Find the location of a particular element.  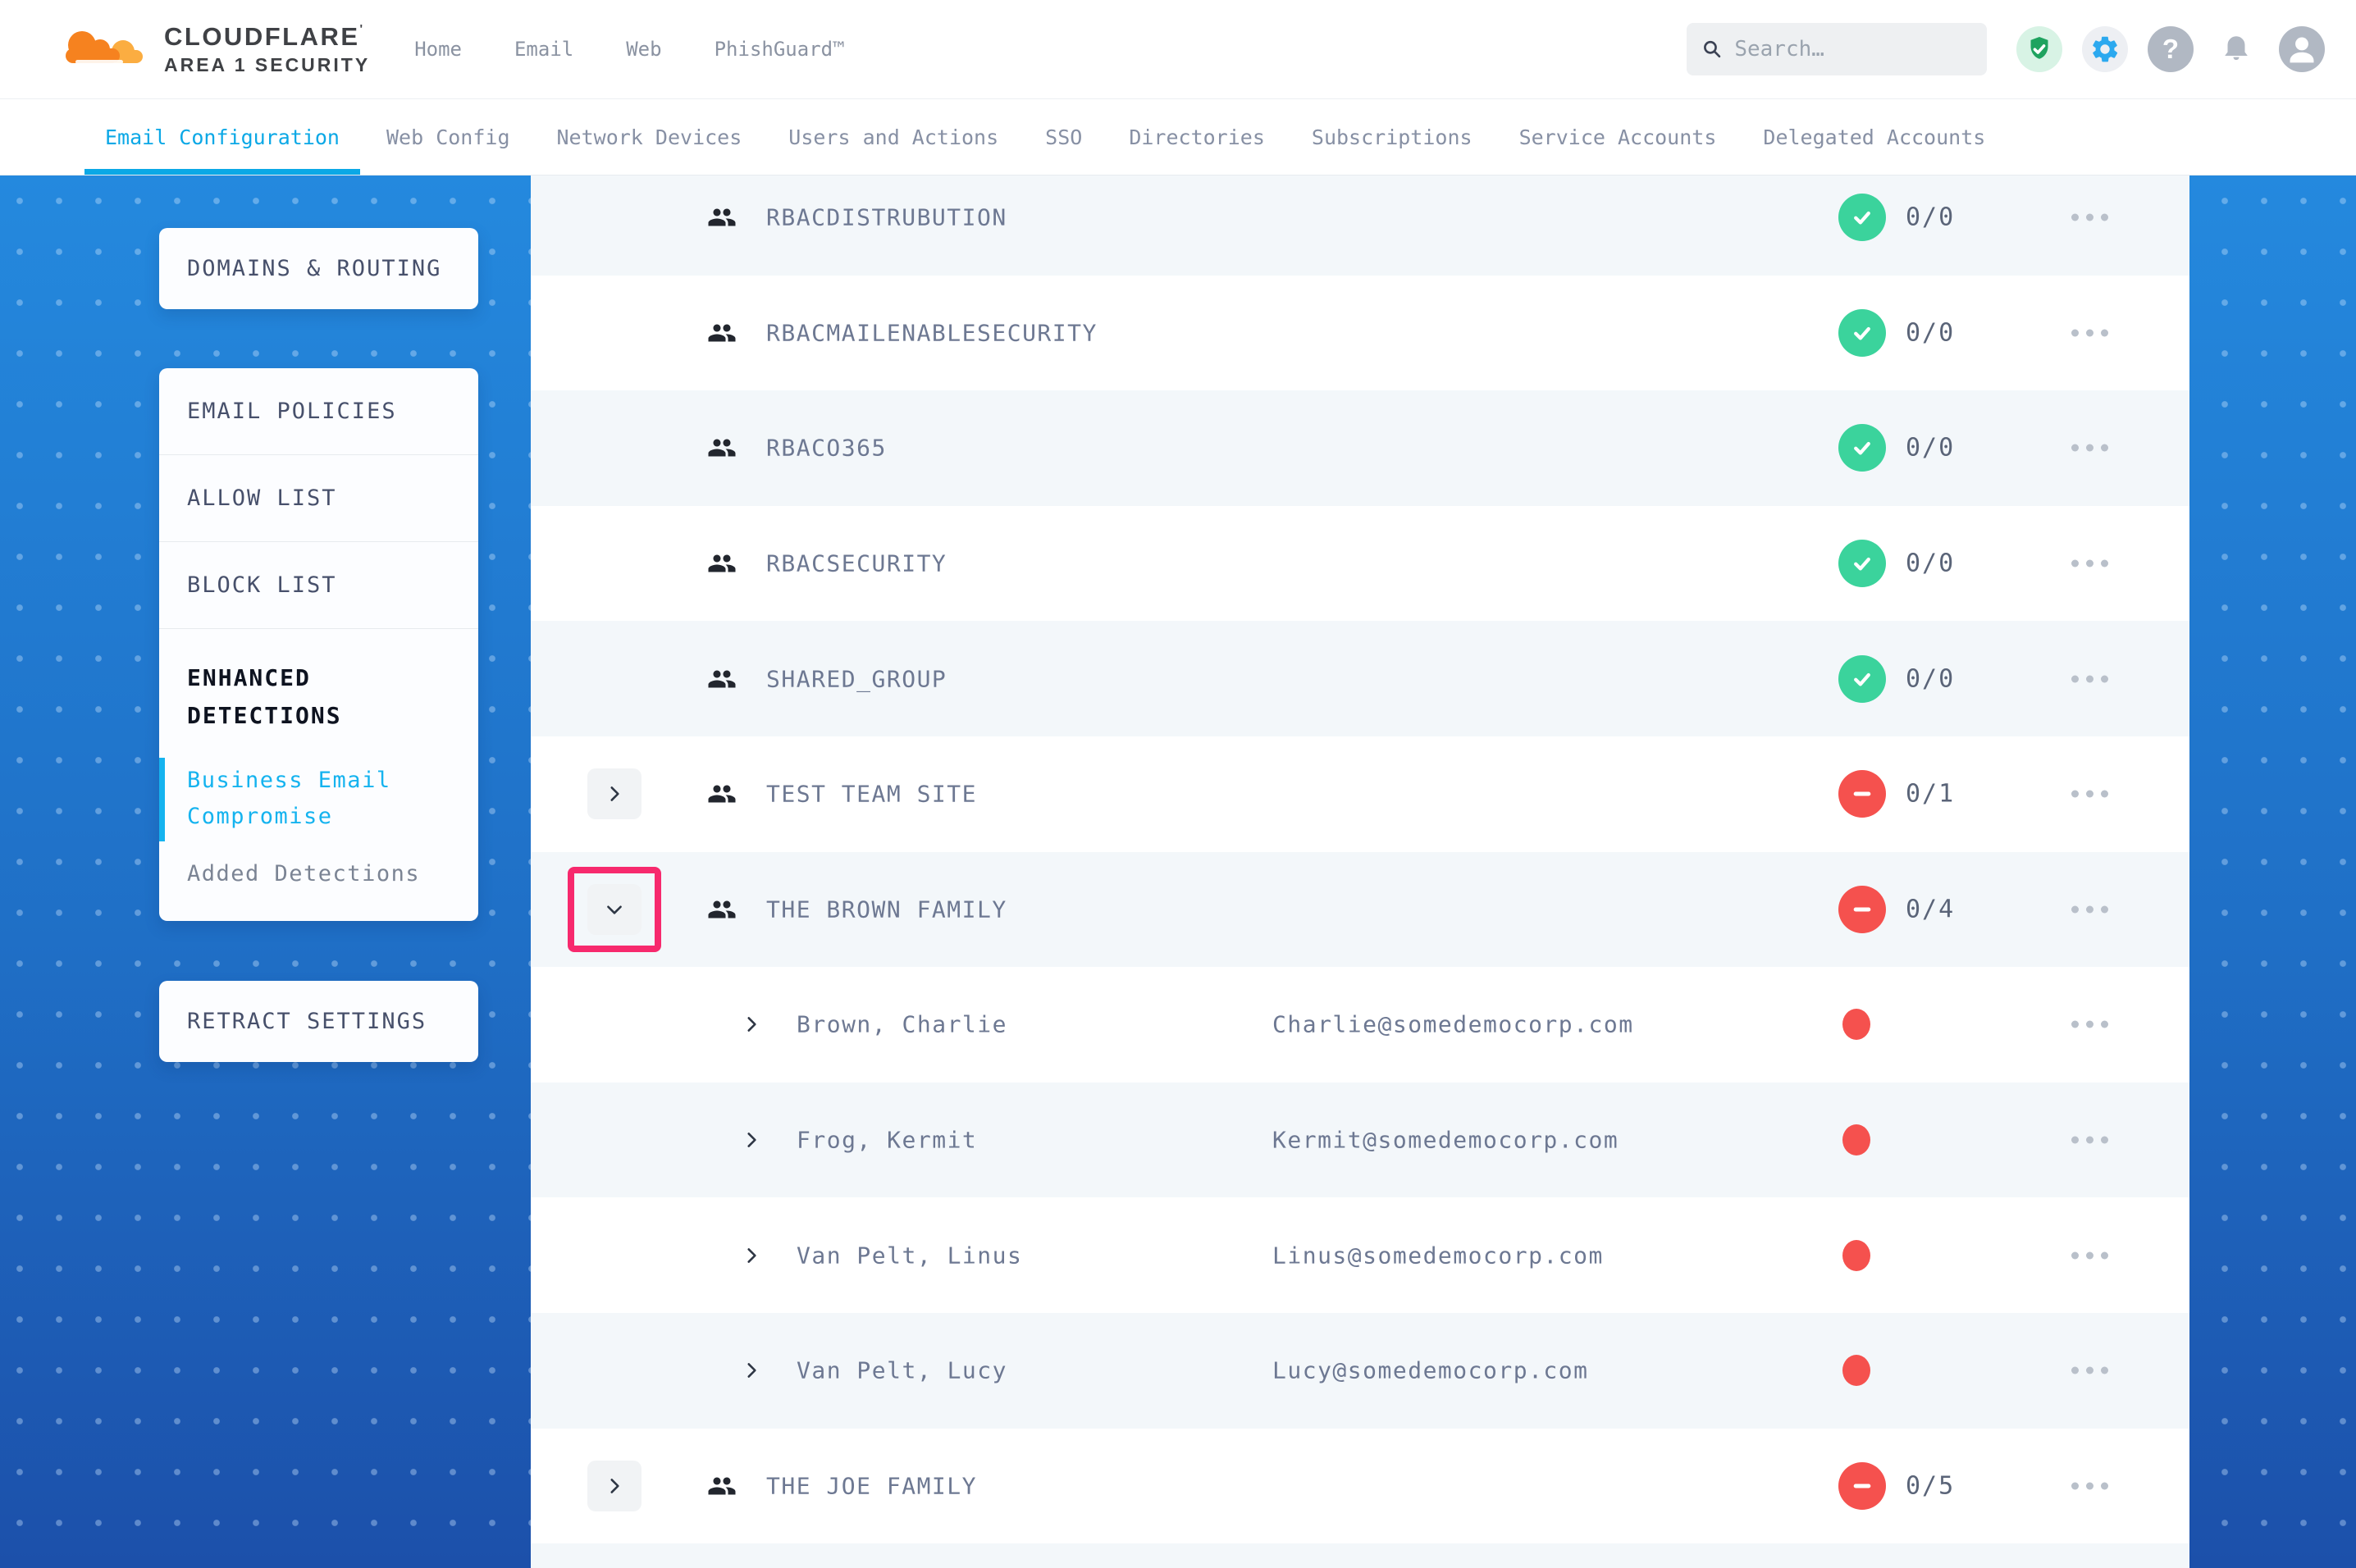

group-name: RBACSECURITY is located at coordinates (857, 563).